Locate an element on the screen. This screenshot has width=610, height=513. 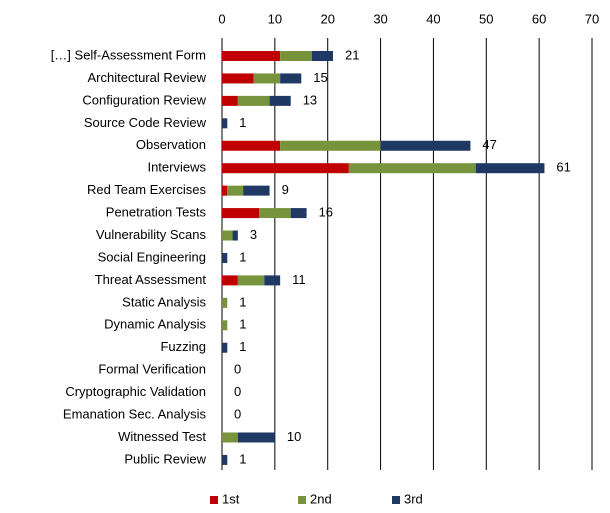
total-label: 21 is located at coordinates (352, 54).